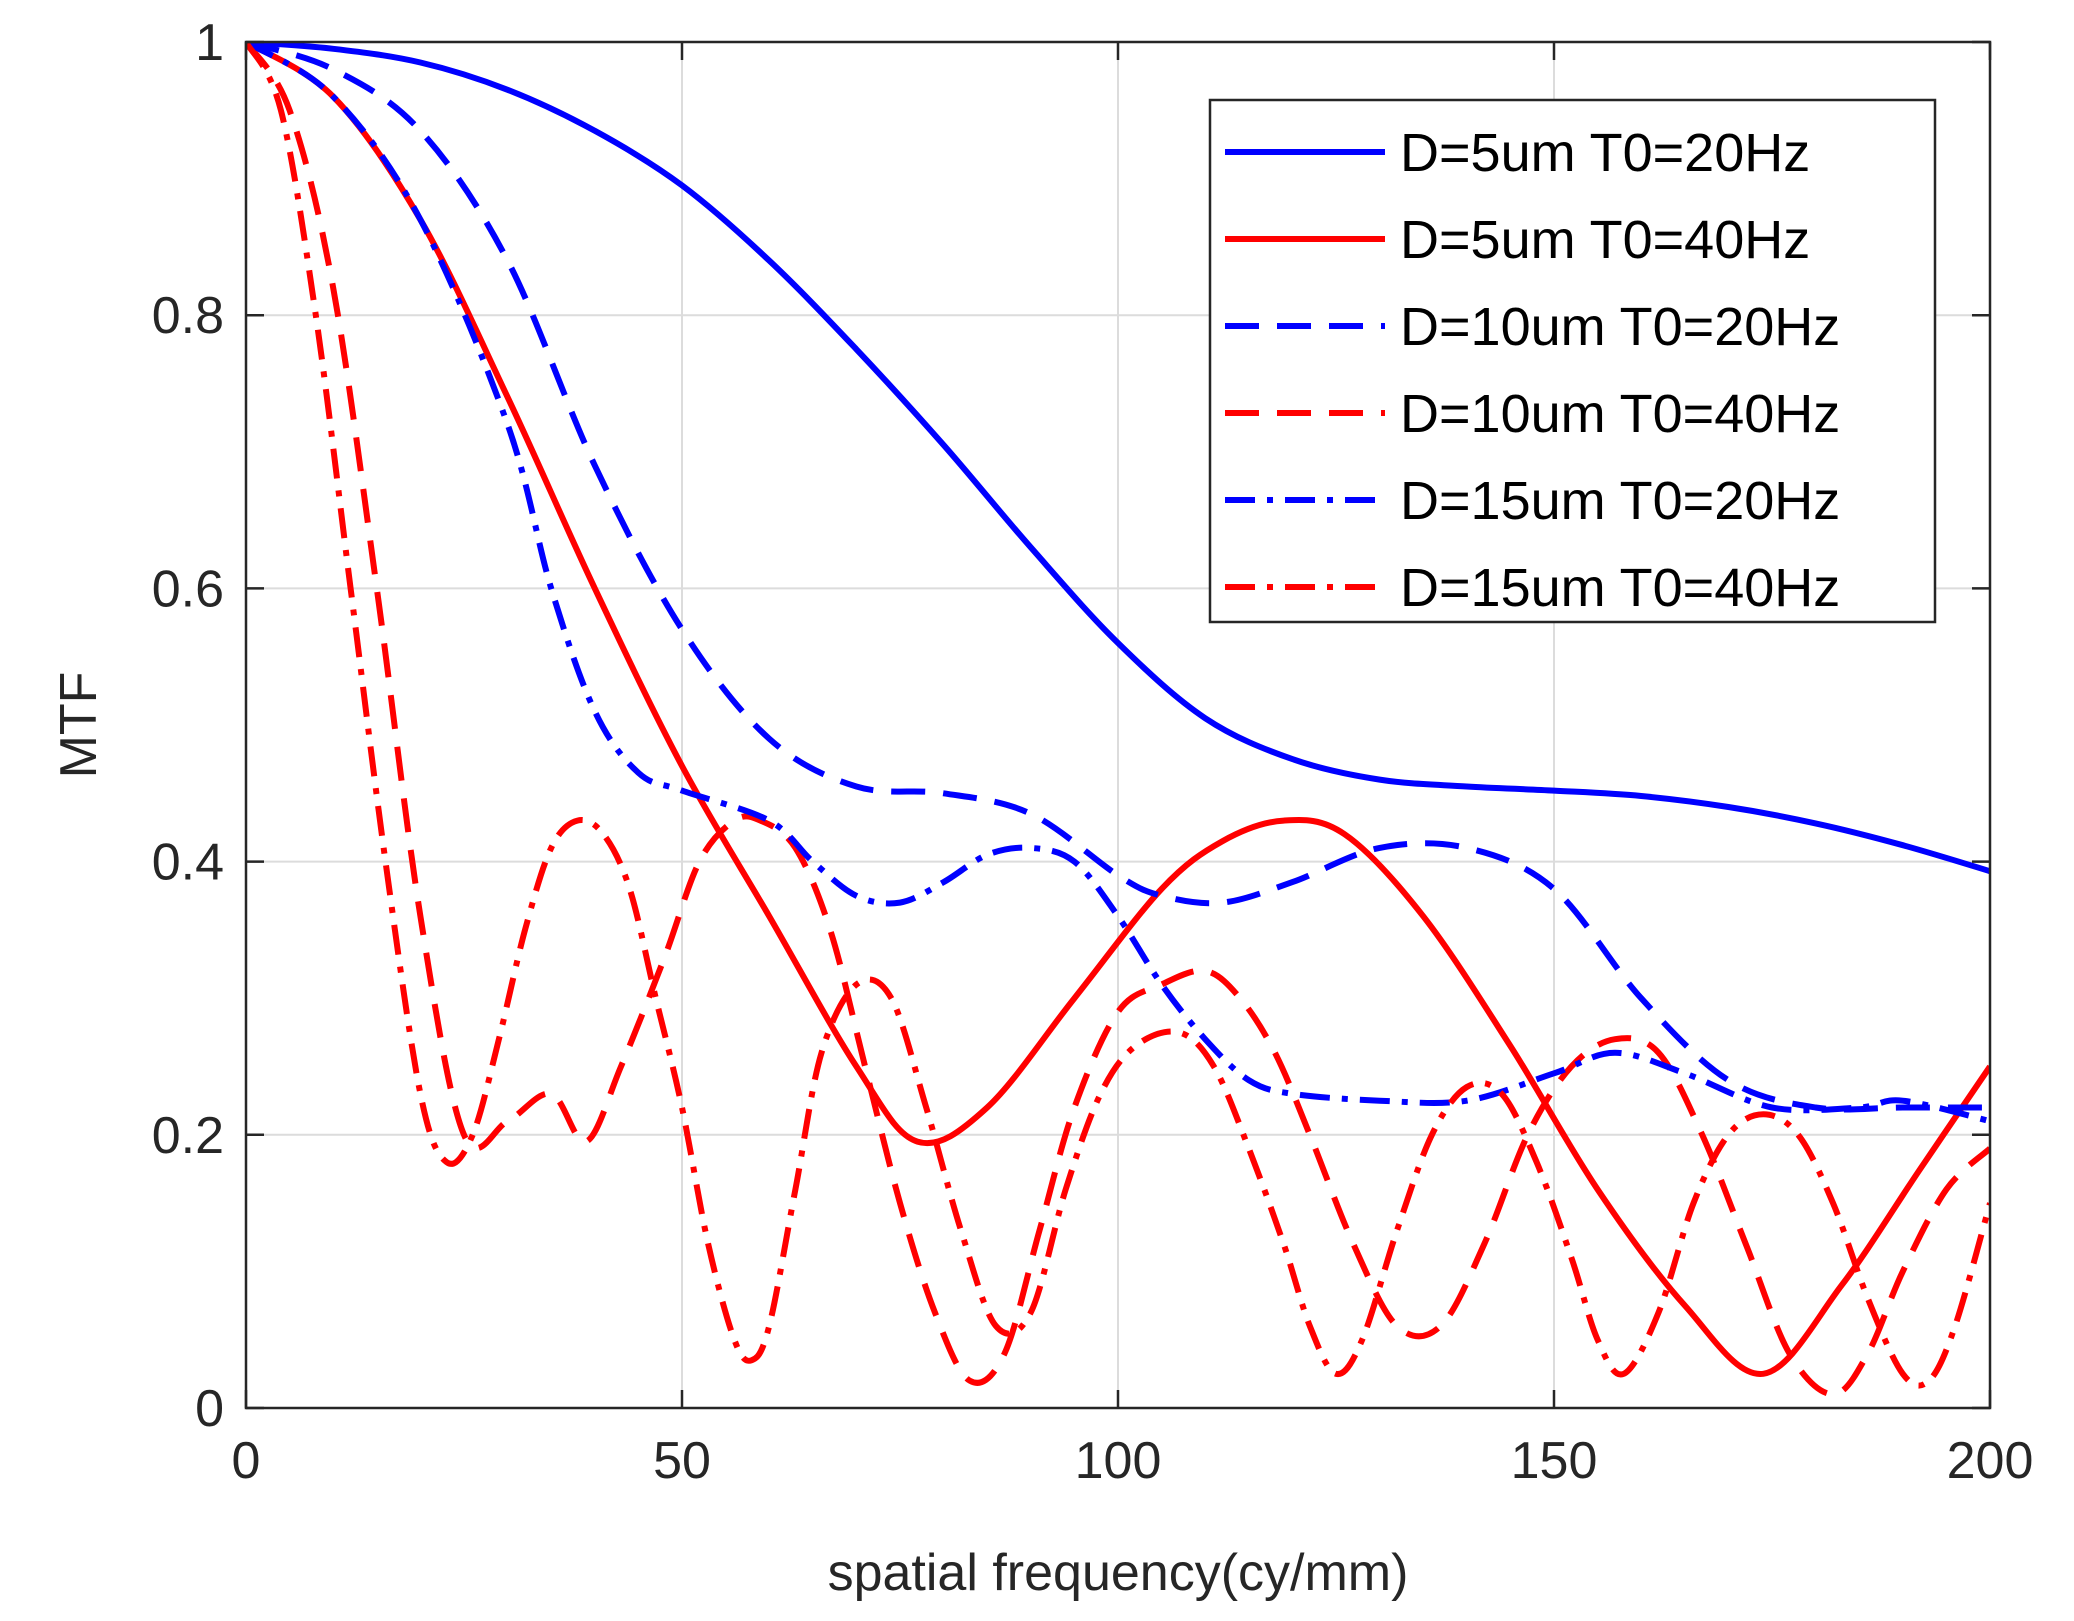 This screenshot has height=1621, width=2074. What do you see at coordinates (79, 725) in the screenshot?
I see `y-axis-label: MTF` at bounding box center [79, 725].